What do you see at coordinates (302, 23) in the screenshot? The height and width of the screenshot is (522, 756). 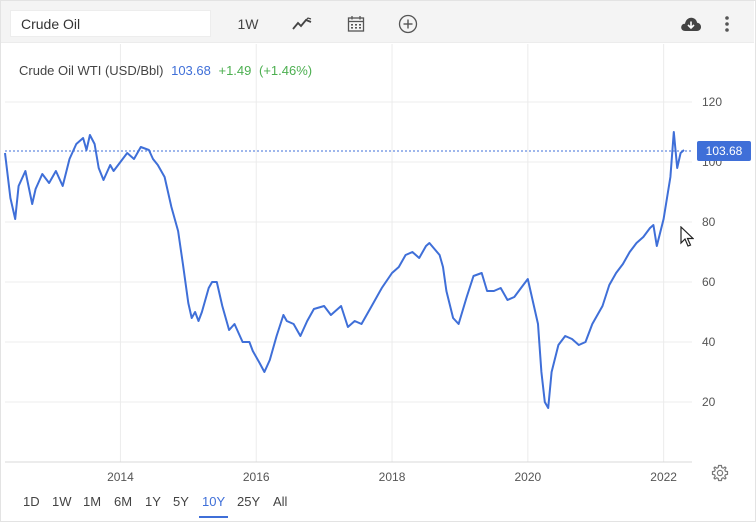 I see `line-chart-icon` at bounding box center [302, 23].